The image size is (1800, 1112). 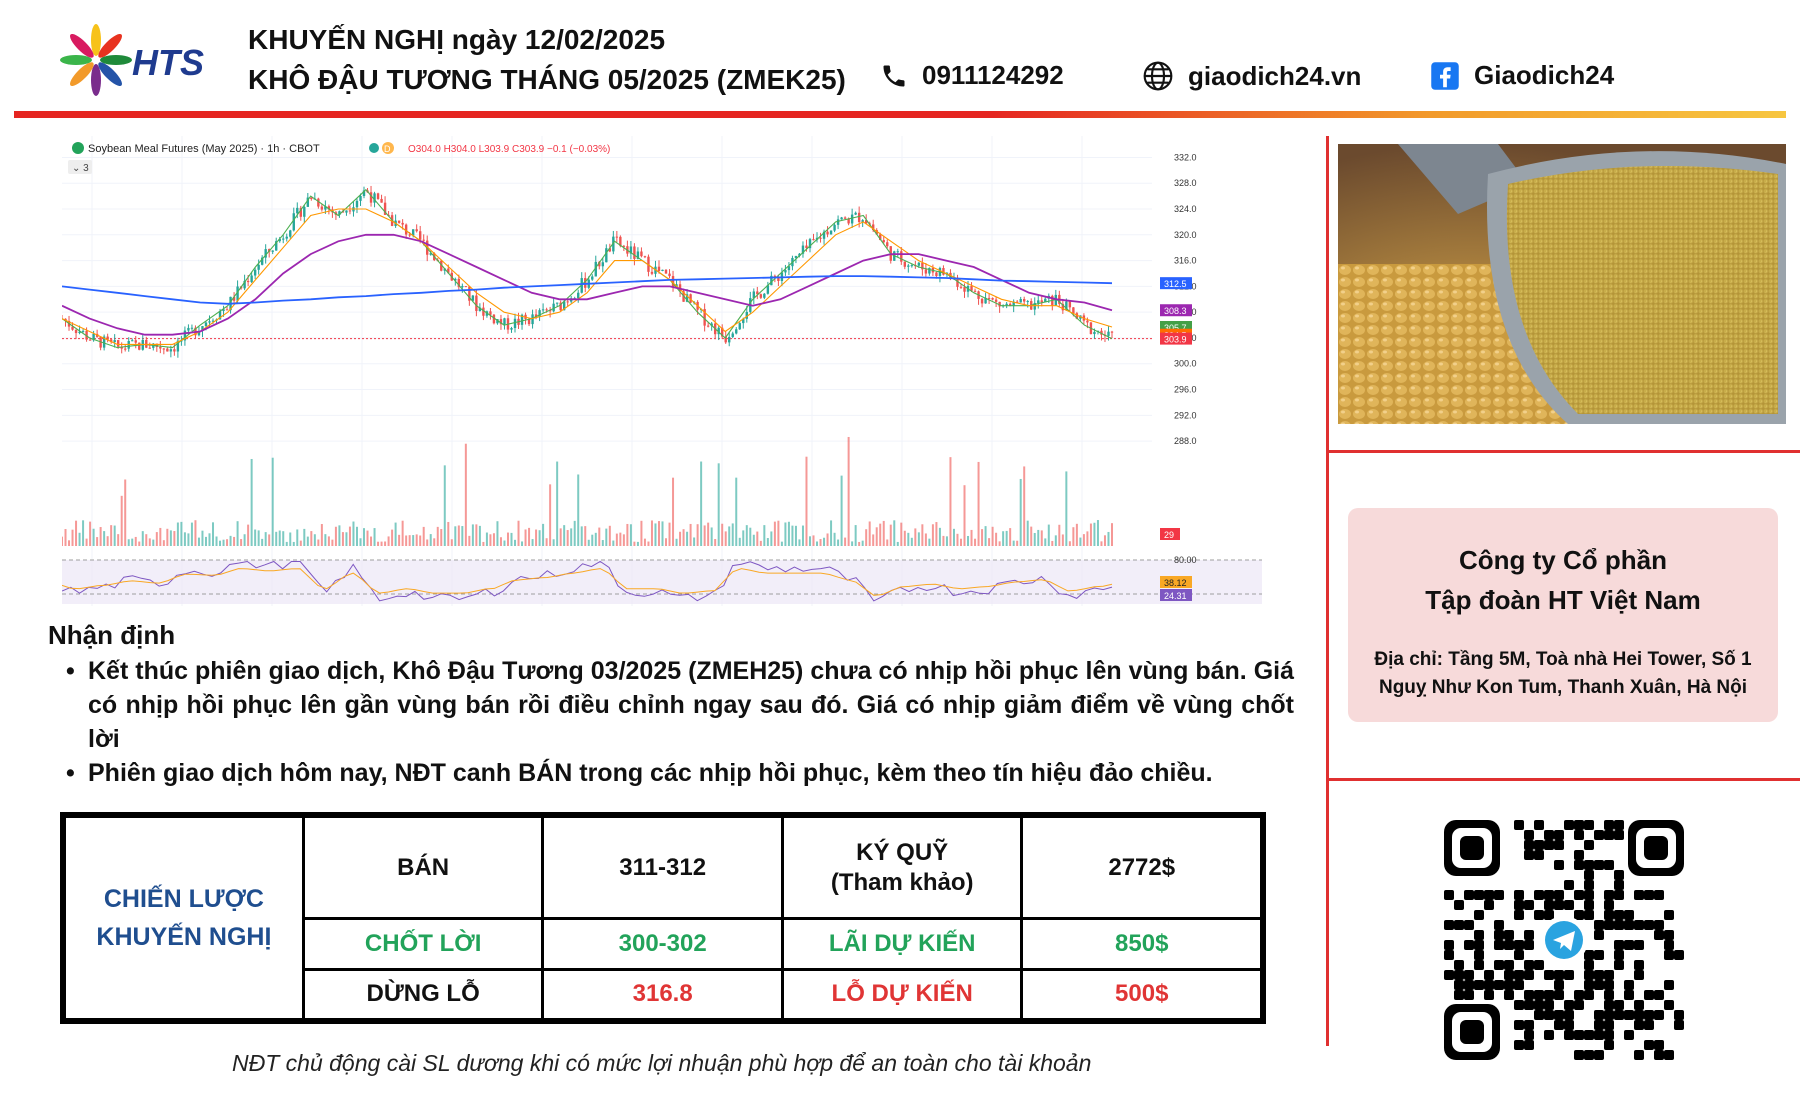 I want to click on expected-profit-value: 850$, so click(x=1141, y=944).